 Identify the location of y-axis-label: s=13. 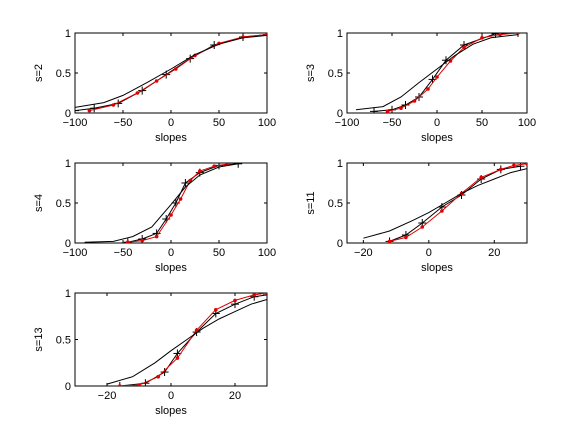
(39, 339).